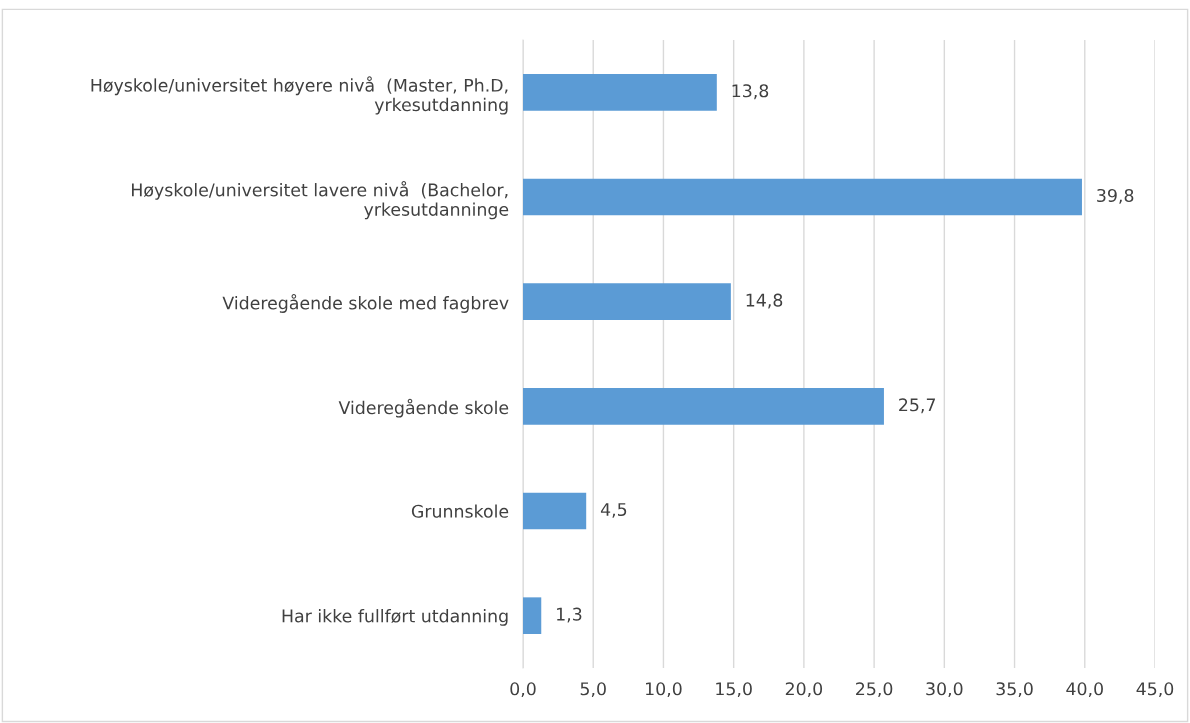 The width and height of the screenshot is (1190, 723). Describe the element at coordinates (613, 510) in the screenshot. I see `data-label: 4,5` at that location.